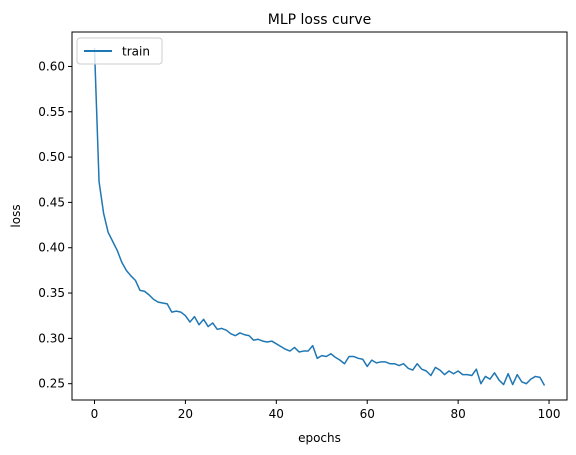 The width and height of the screenshot is (576, 455). Describe the element at coordinates (320, 20) in the screenshot. I see `chart-title: MLP loss curve` at that location.